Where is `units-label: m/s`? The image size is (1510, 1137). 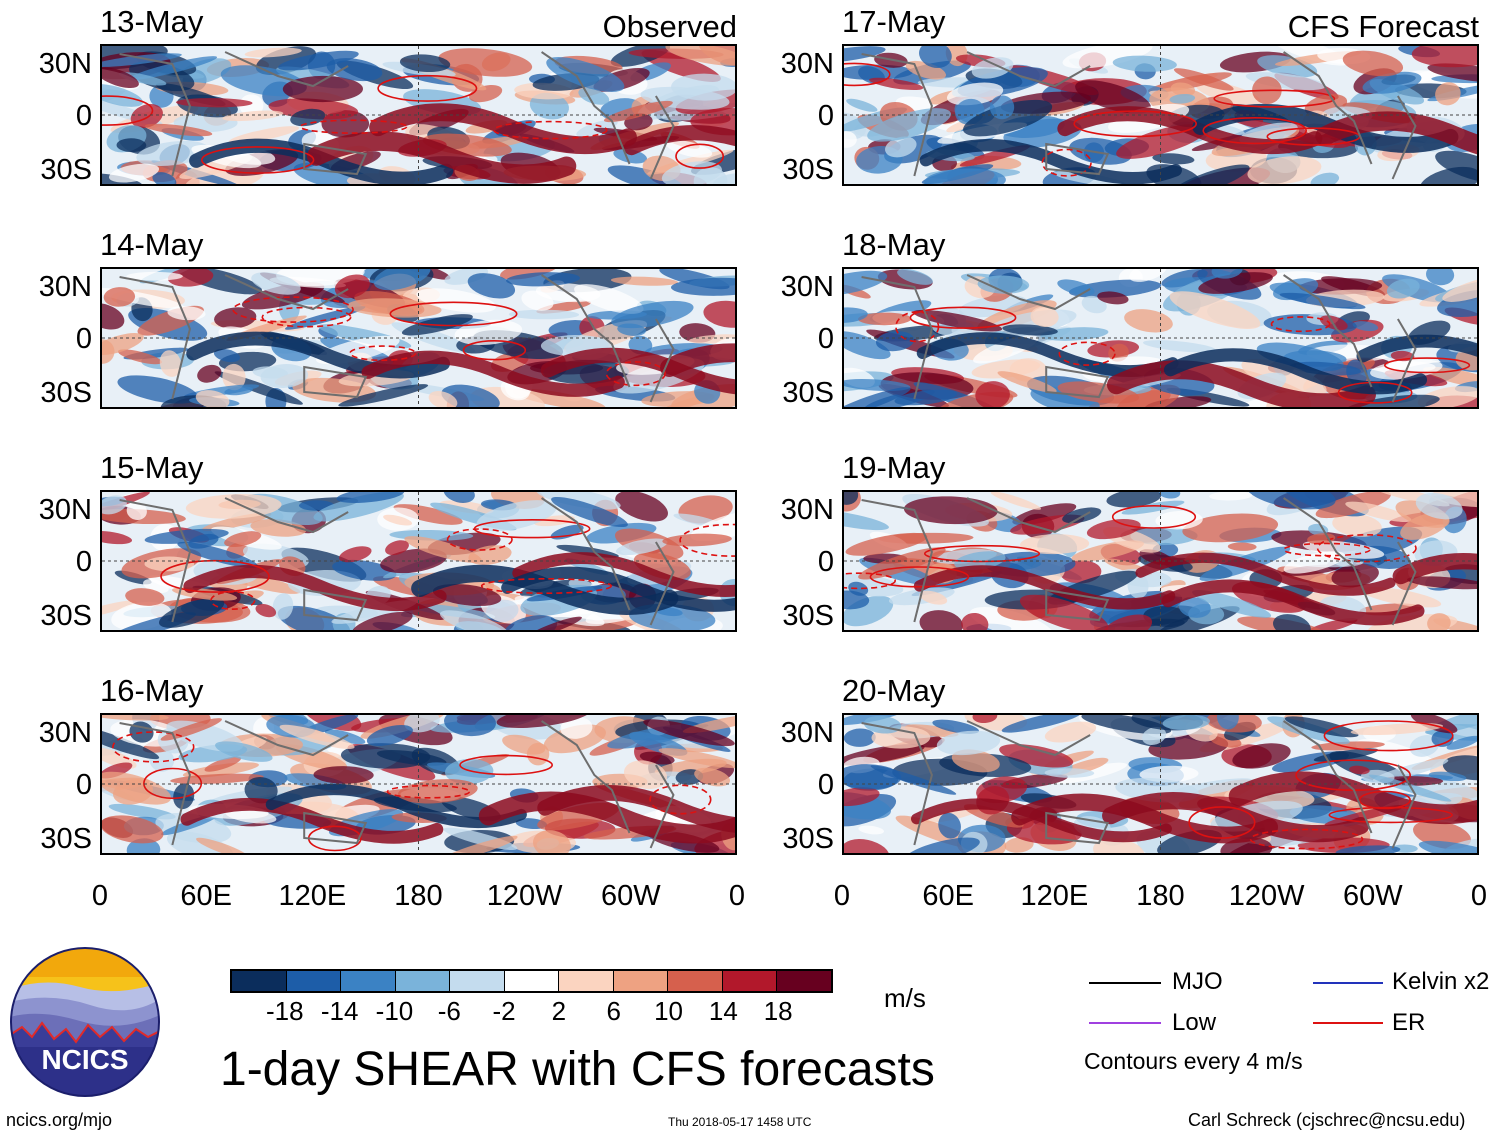 units-label: m/s is located at coordinates (905, 998).